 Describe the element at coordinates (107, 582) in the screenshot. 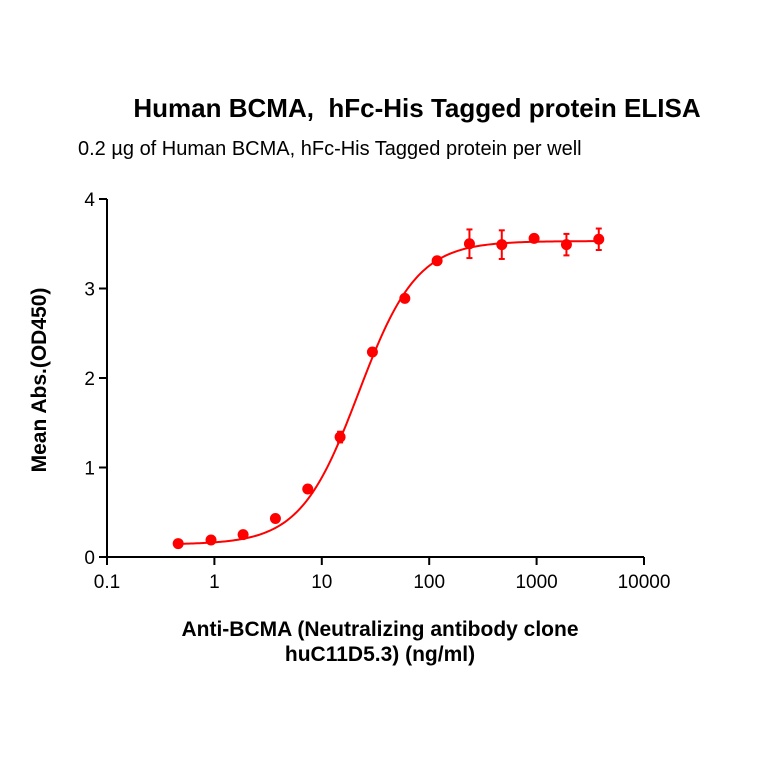

I see `x-tick-label: 0.1` at that location.